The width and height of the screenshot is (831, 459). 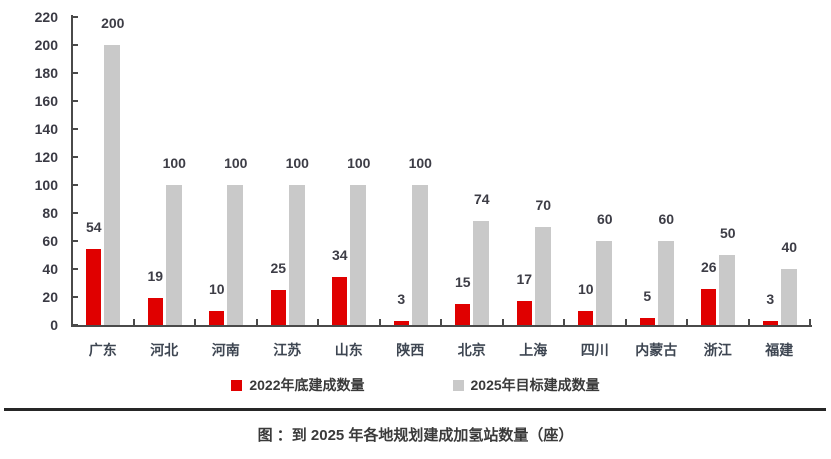 I want to click on bar-2025-四川, so click(x=604, y=283).